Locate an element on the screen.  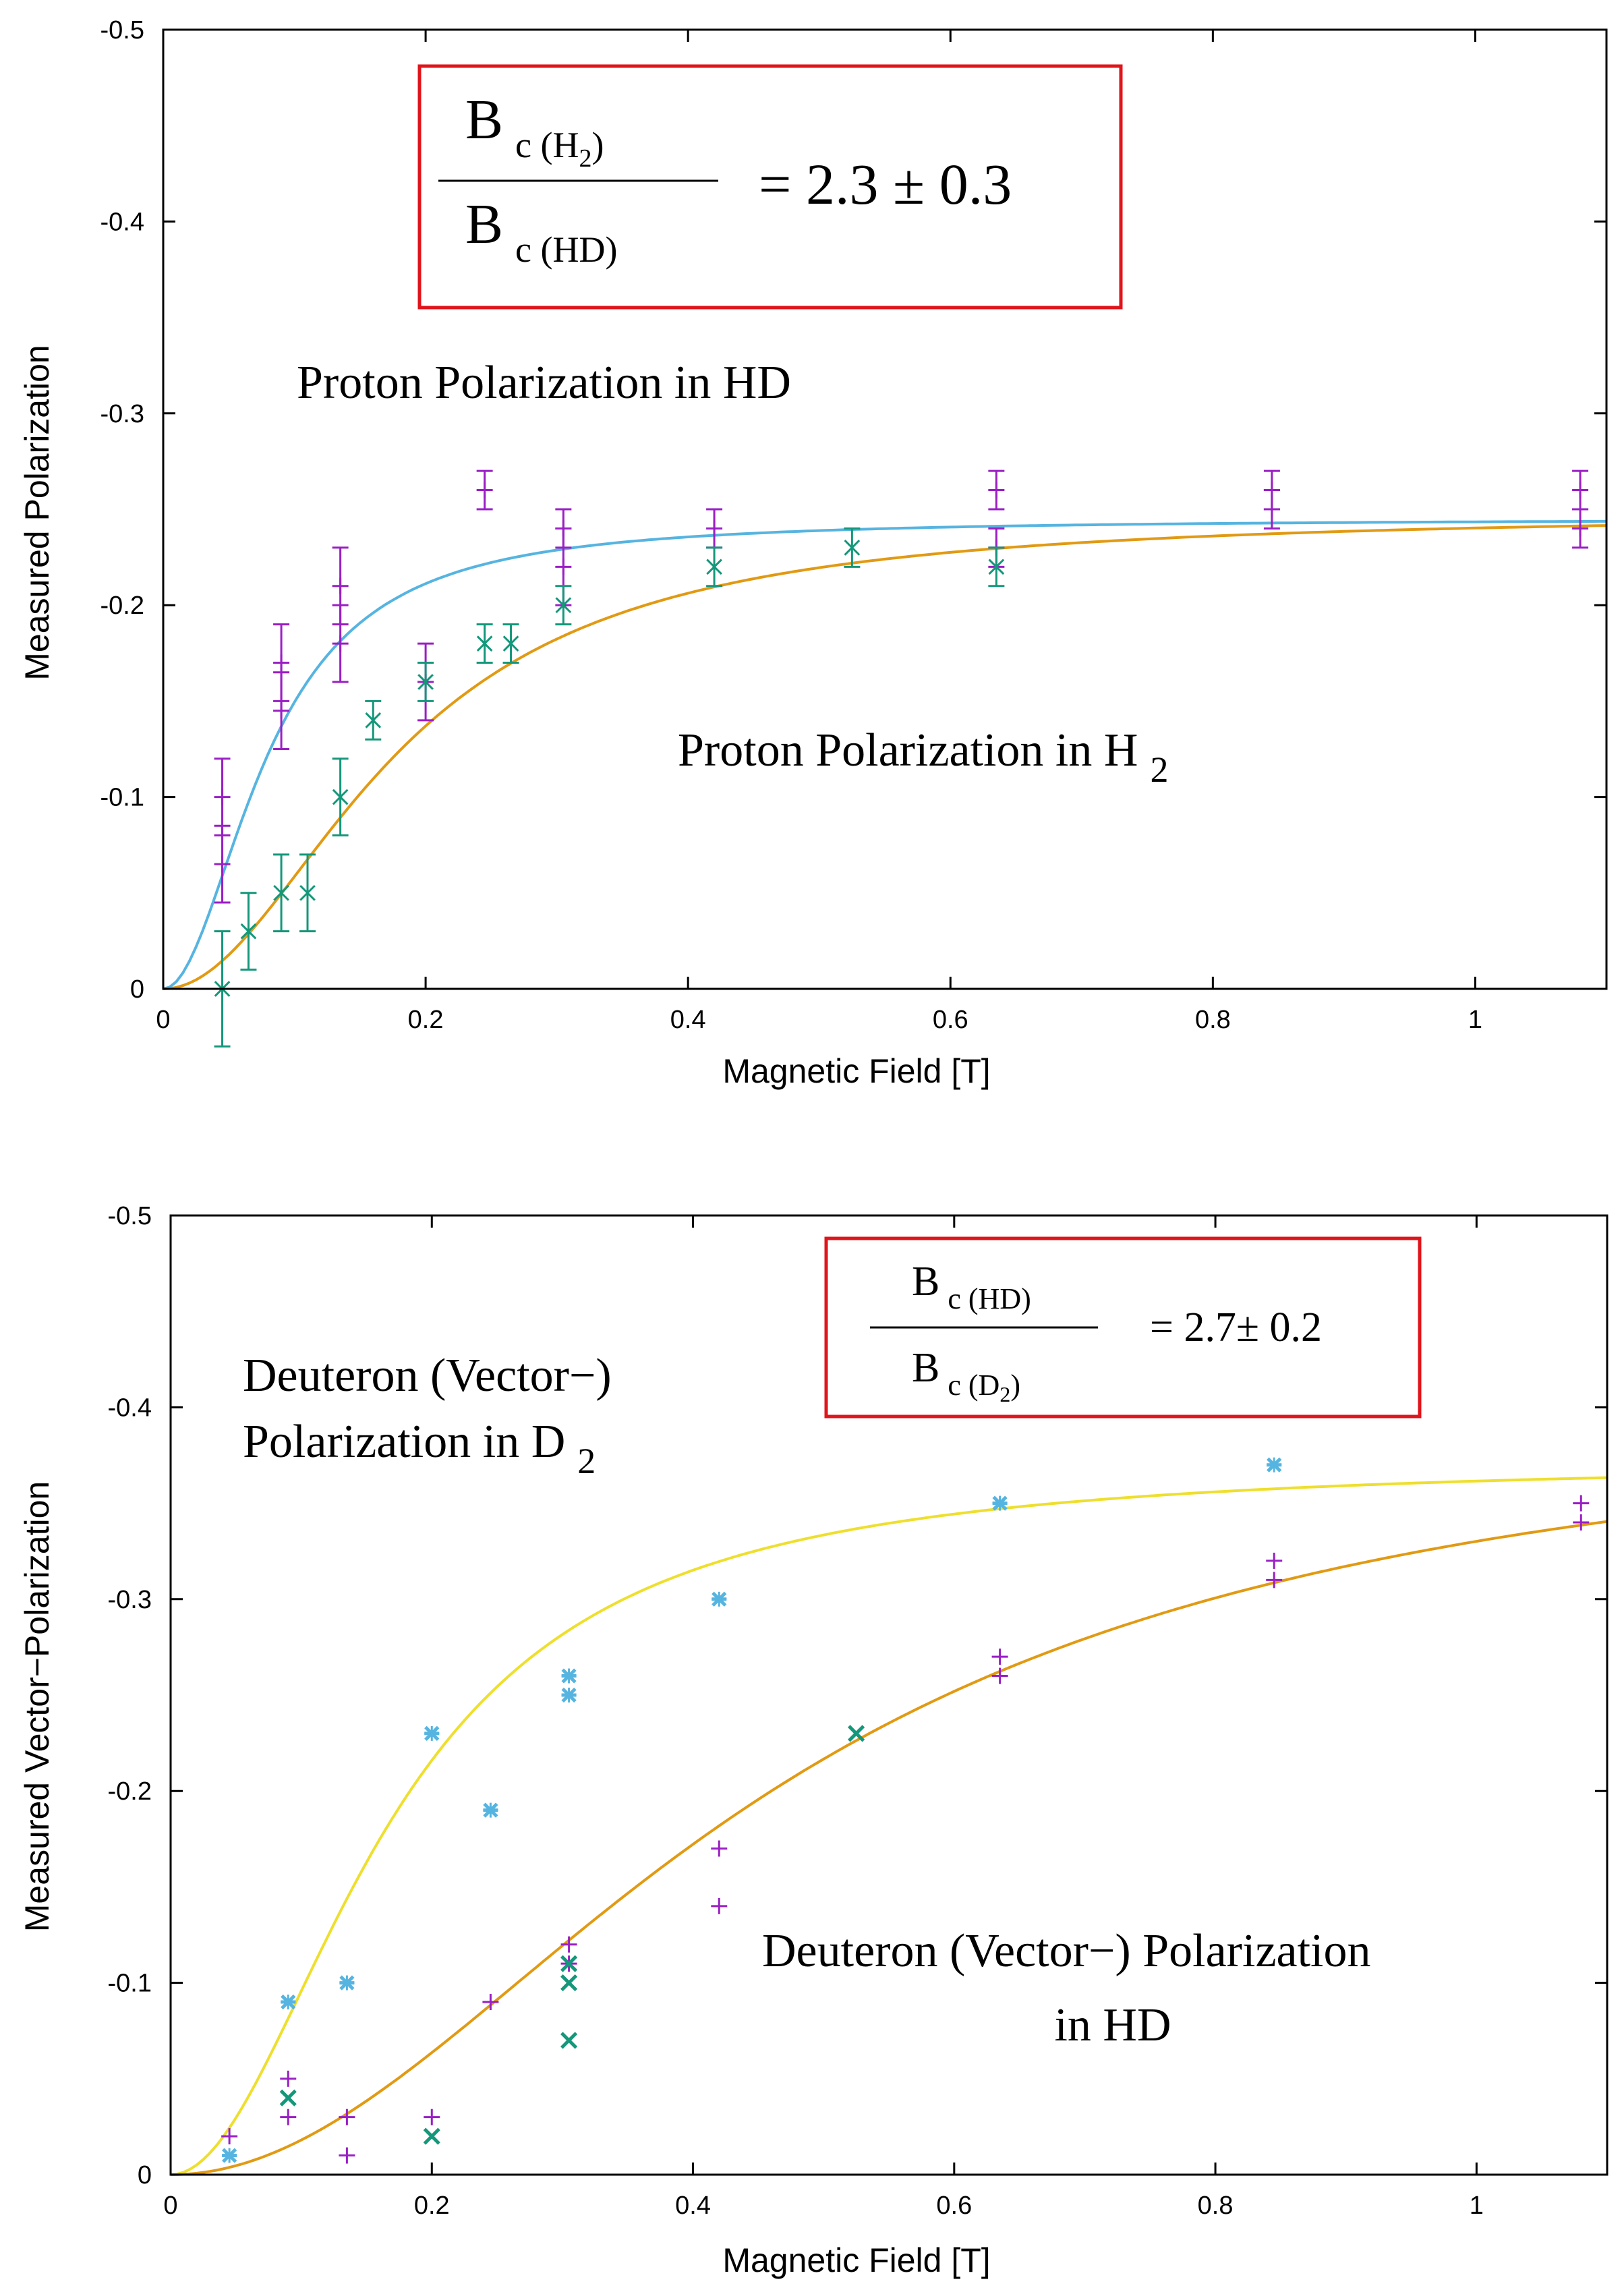
top-ratio-value: = 2.3 ± 0.3 is located at coordinates (885, 184).